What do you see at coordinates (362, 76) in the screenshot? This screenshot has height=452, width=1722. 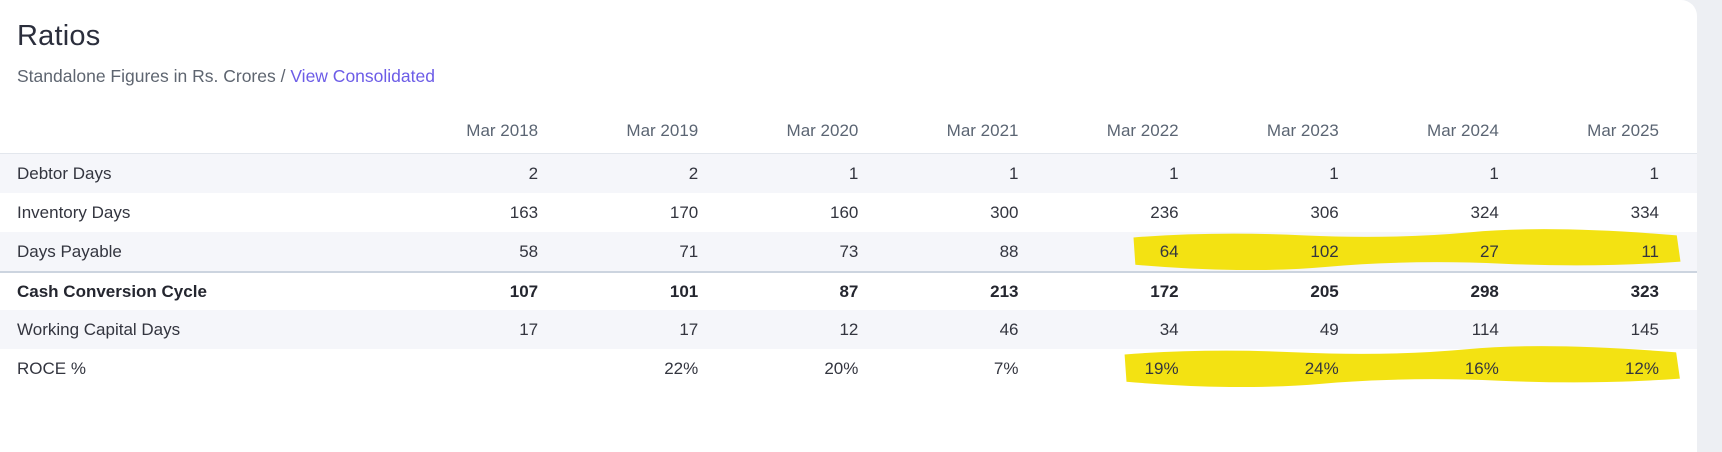 I see `view-consolidated-link: View Consolidated` at bounding box center [362, 76].